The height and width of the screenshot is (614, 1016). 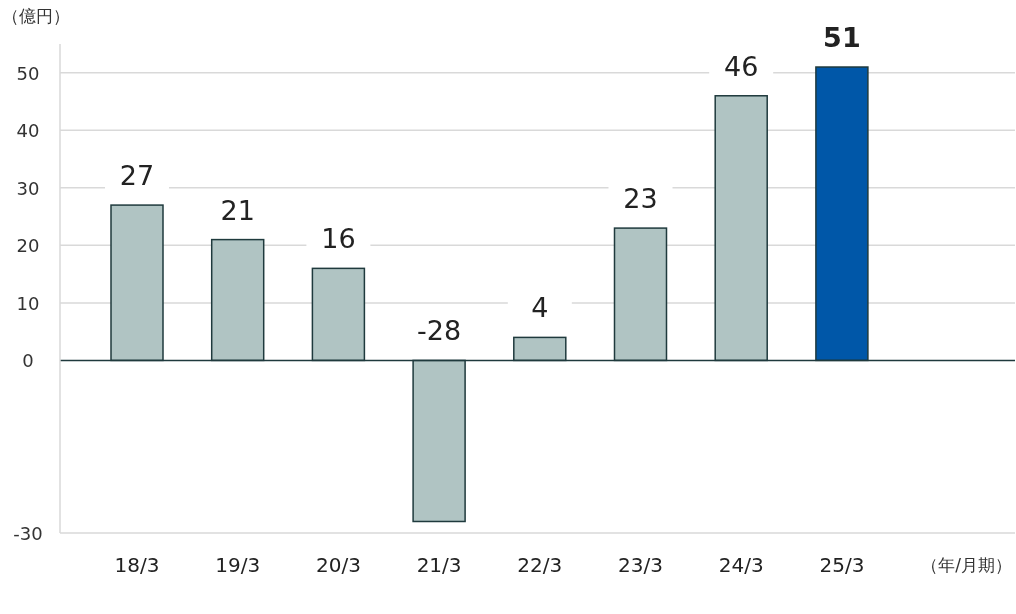 What do you see at coordinates (238, 565) in the screenshot?
I see `x-tick-label: 19/3` at bounding box center [238, 565].